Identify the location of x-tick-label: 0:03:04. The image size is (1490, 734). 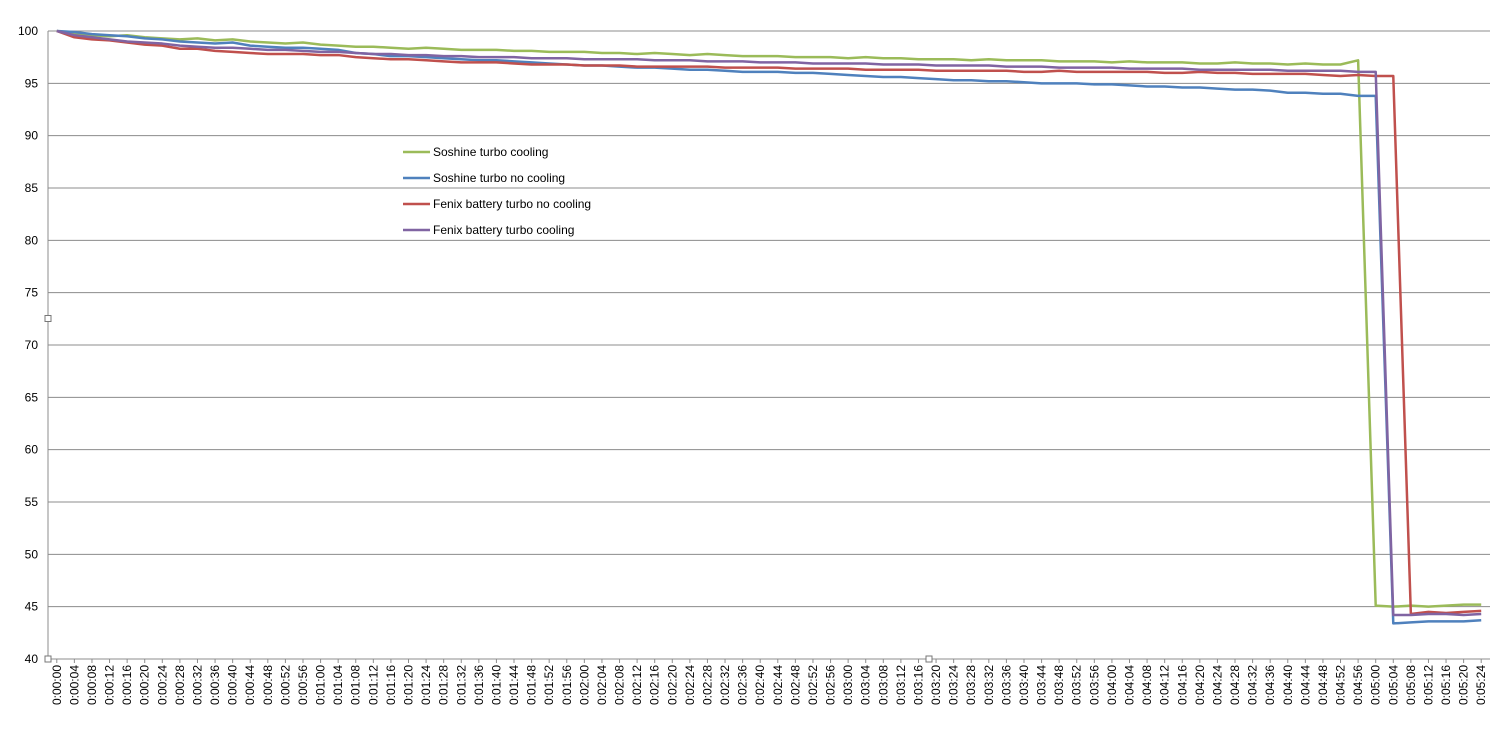
(866, 685).